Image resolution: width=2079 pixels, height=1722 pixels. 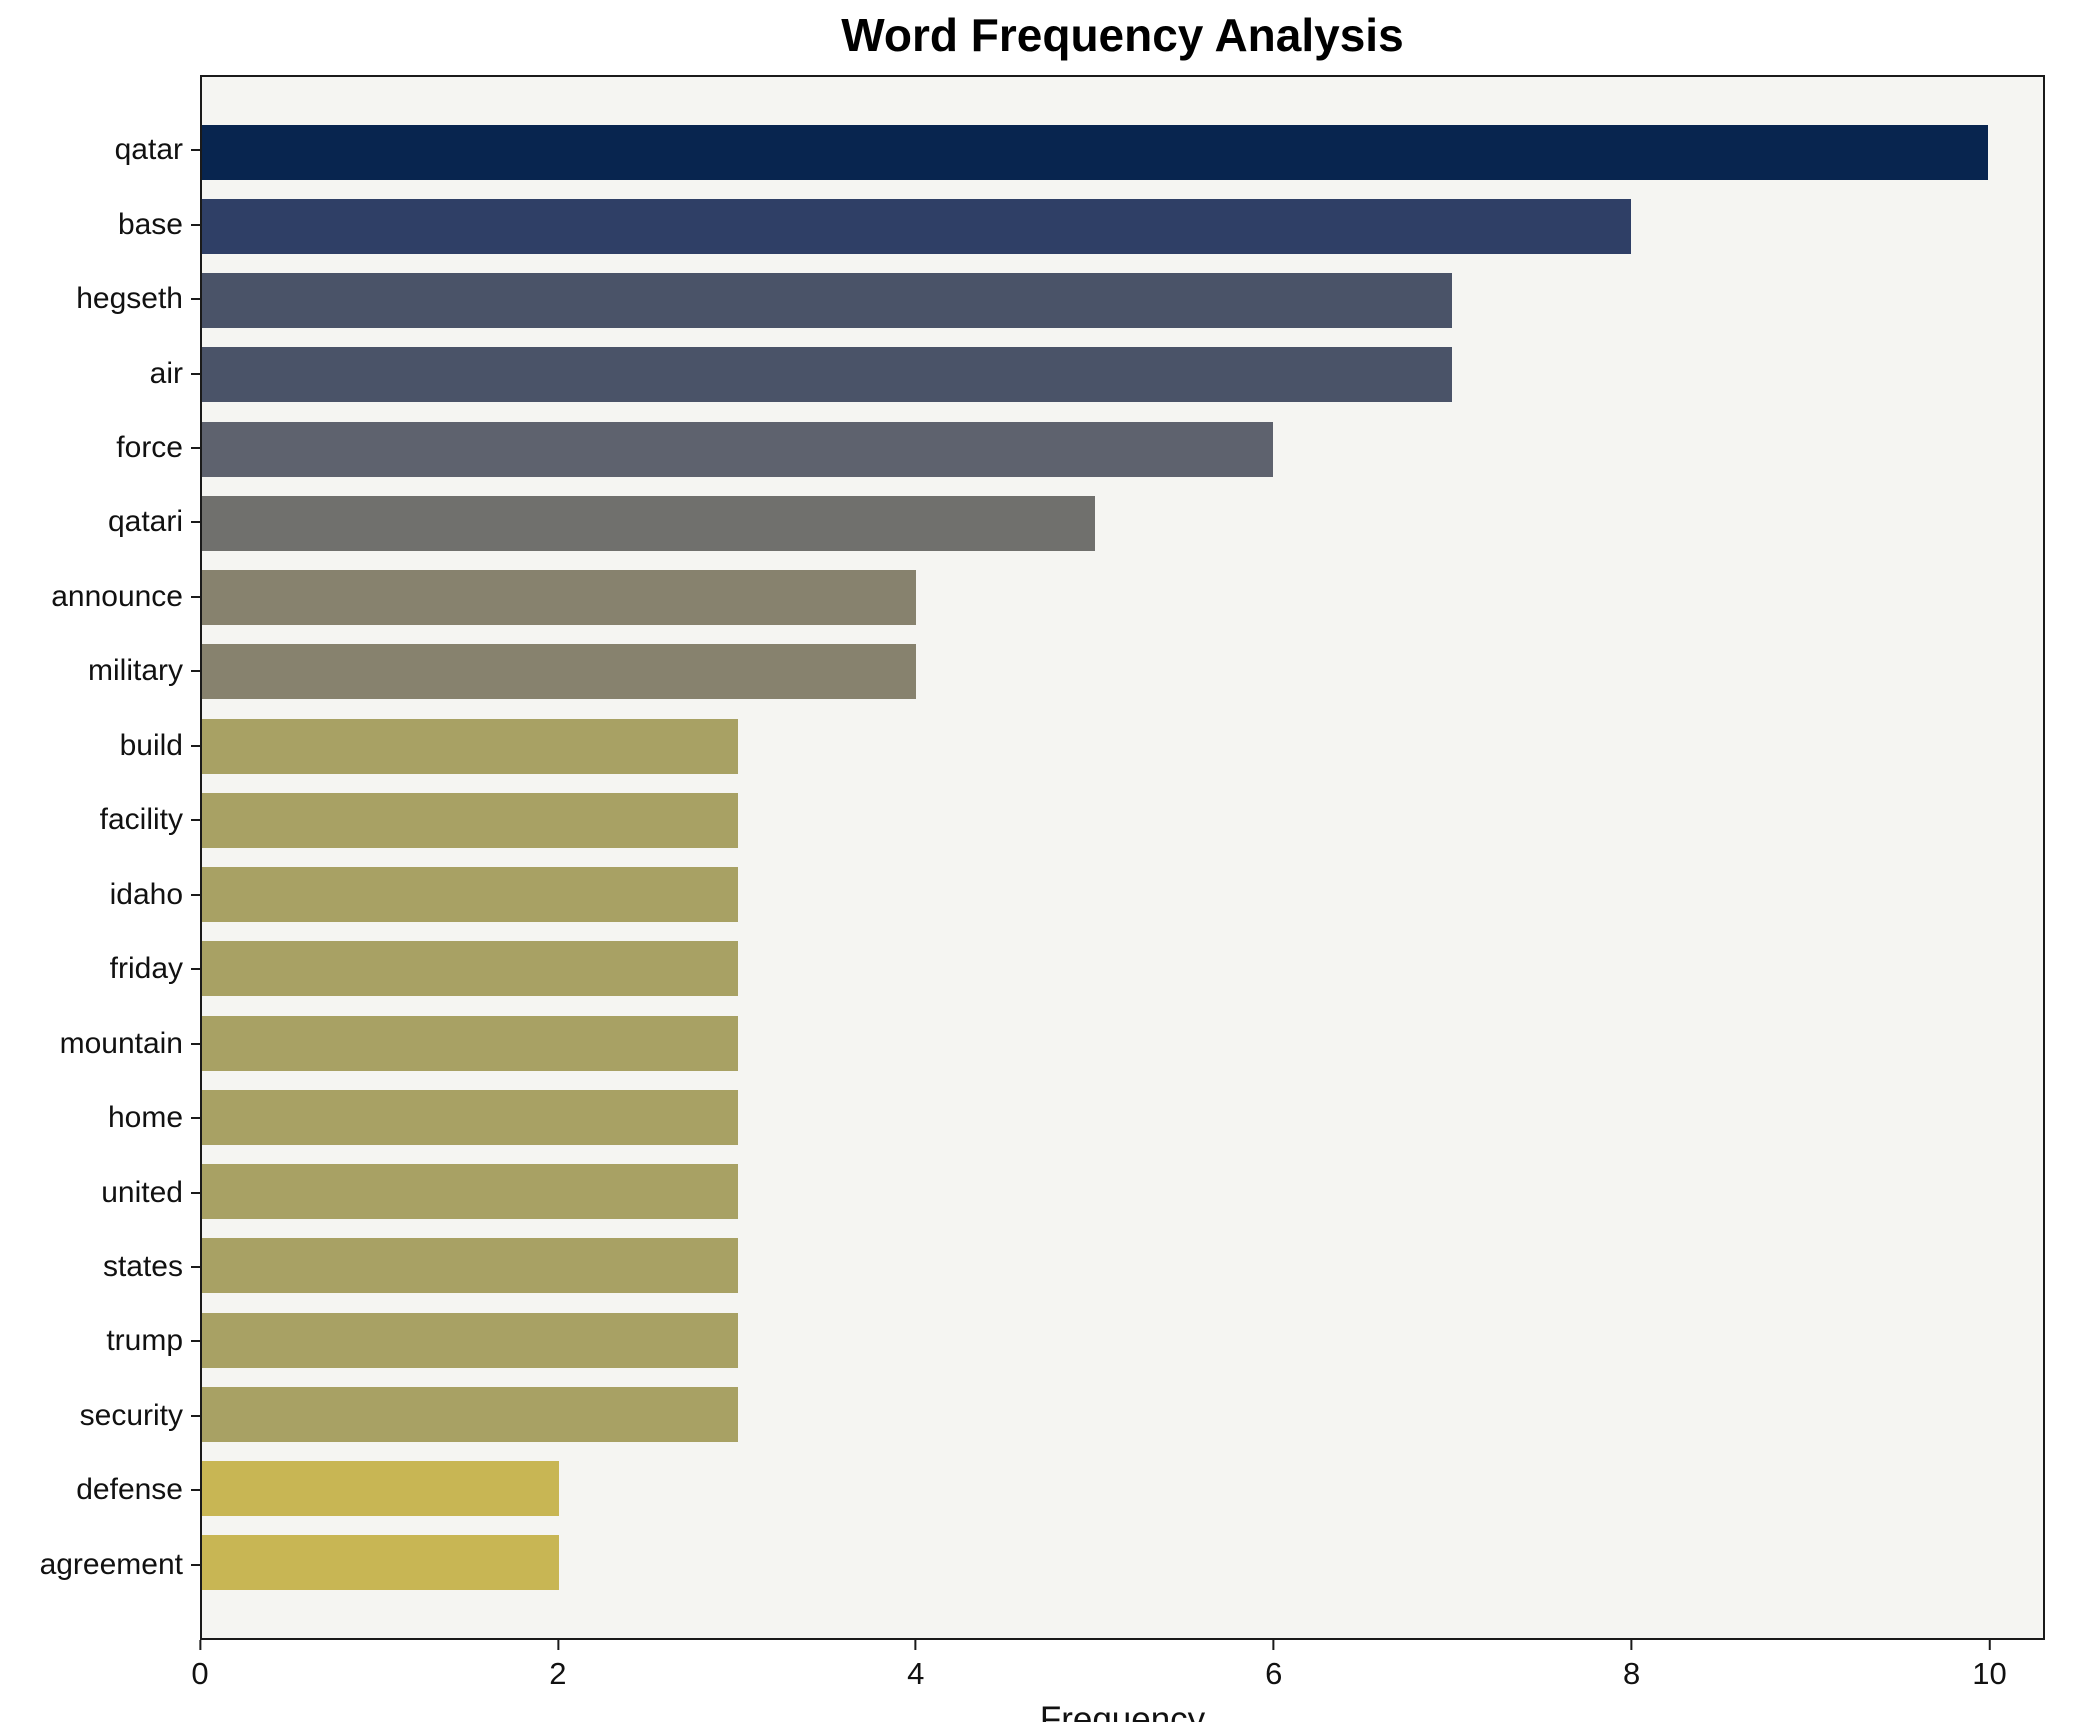 I want to click on y-tick-label: trump, so click(x=144, y=1341).